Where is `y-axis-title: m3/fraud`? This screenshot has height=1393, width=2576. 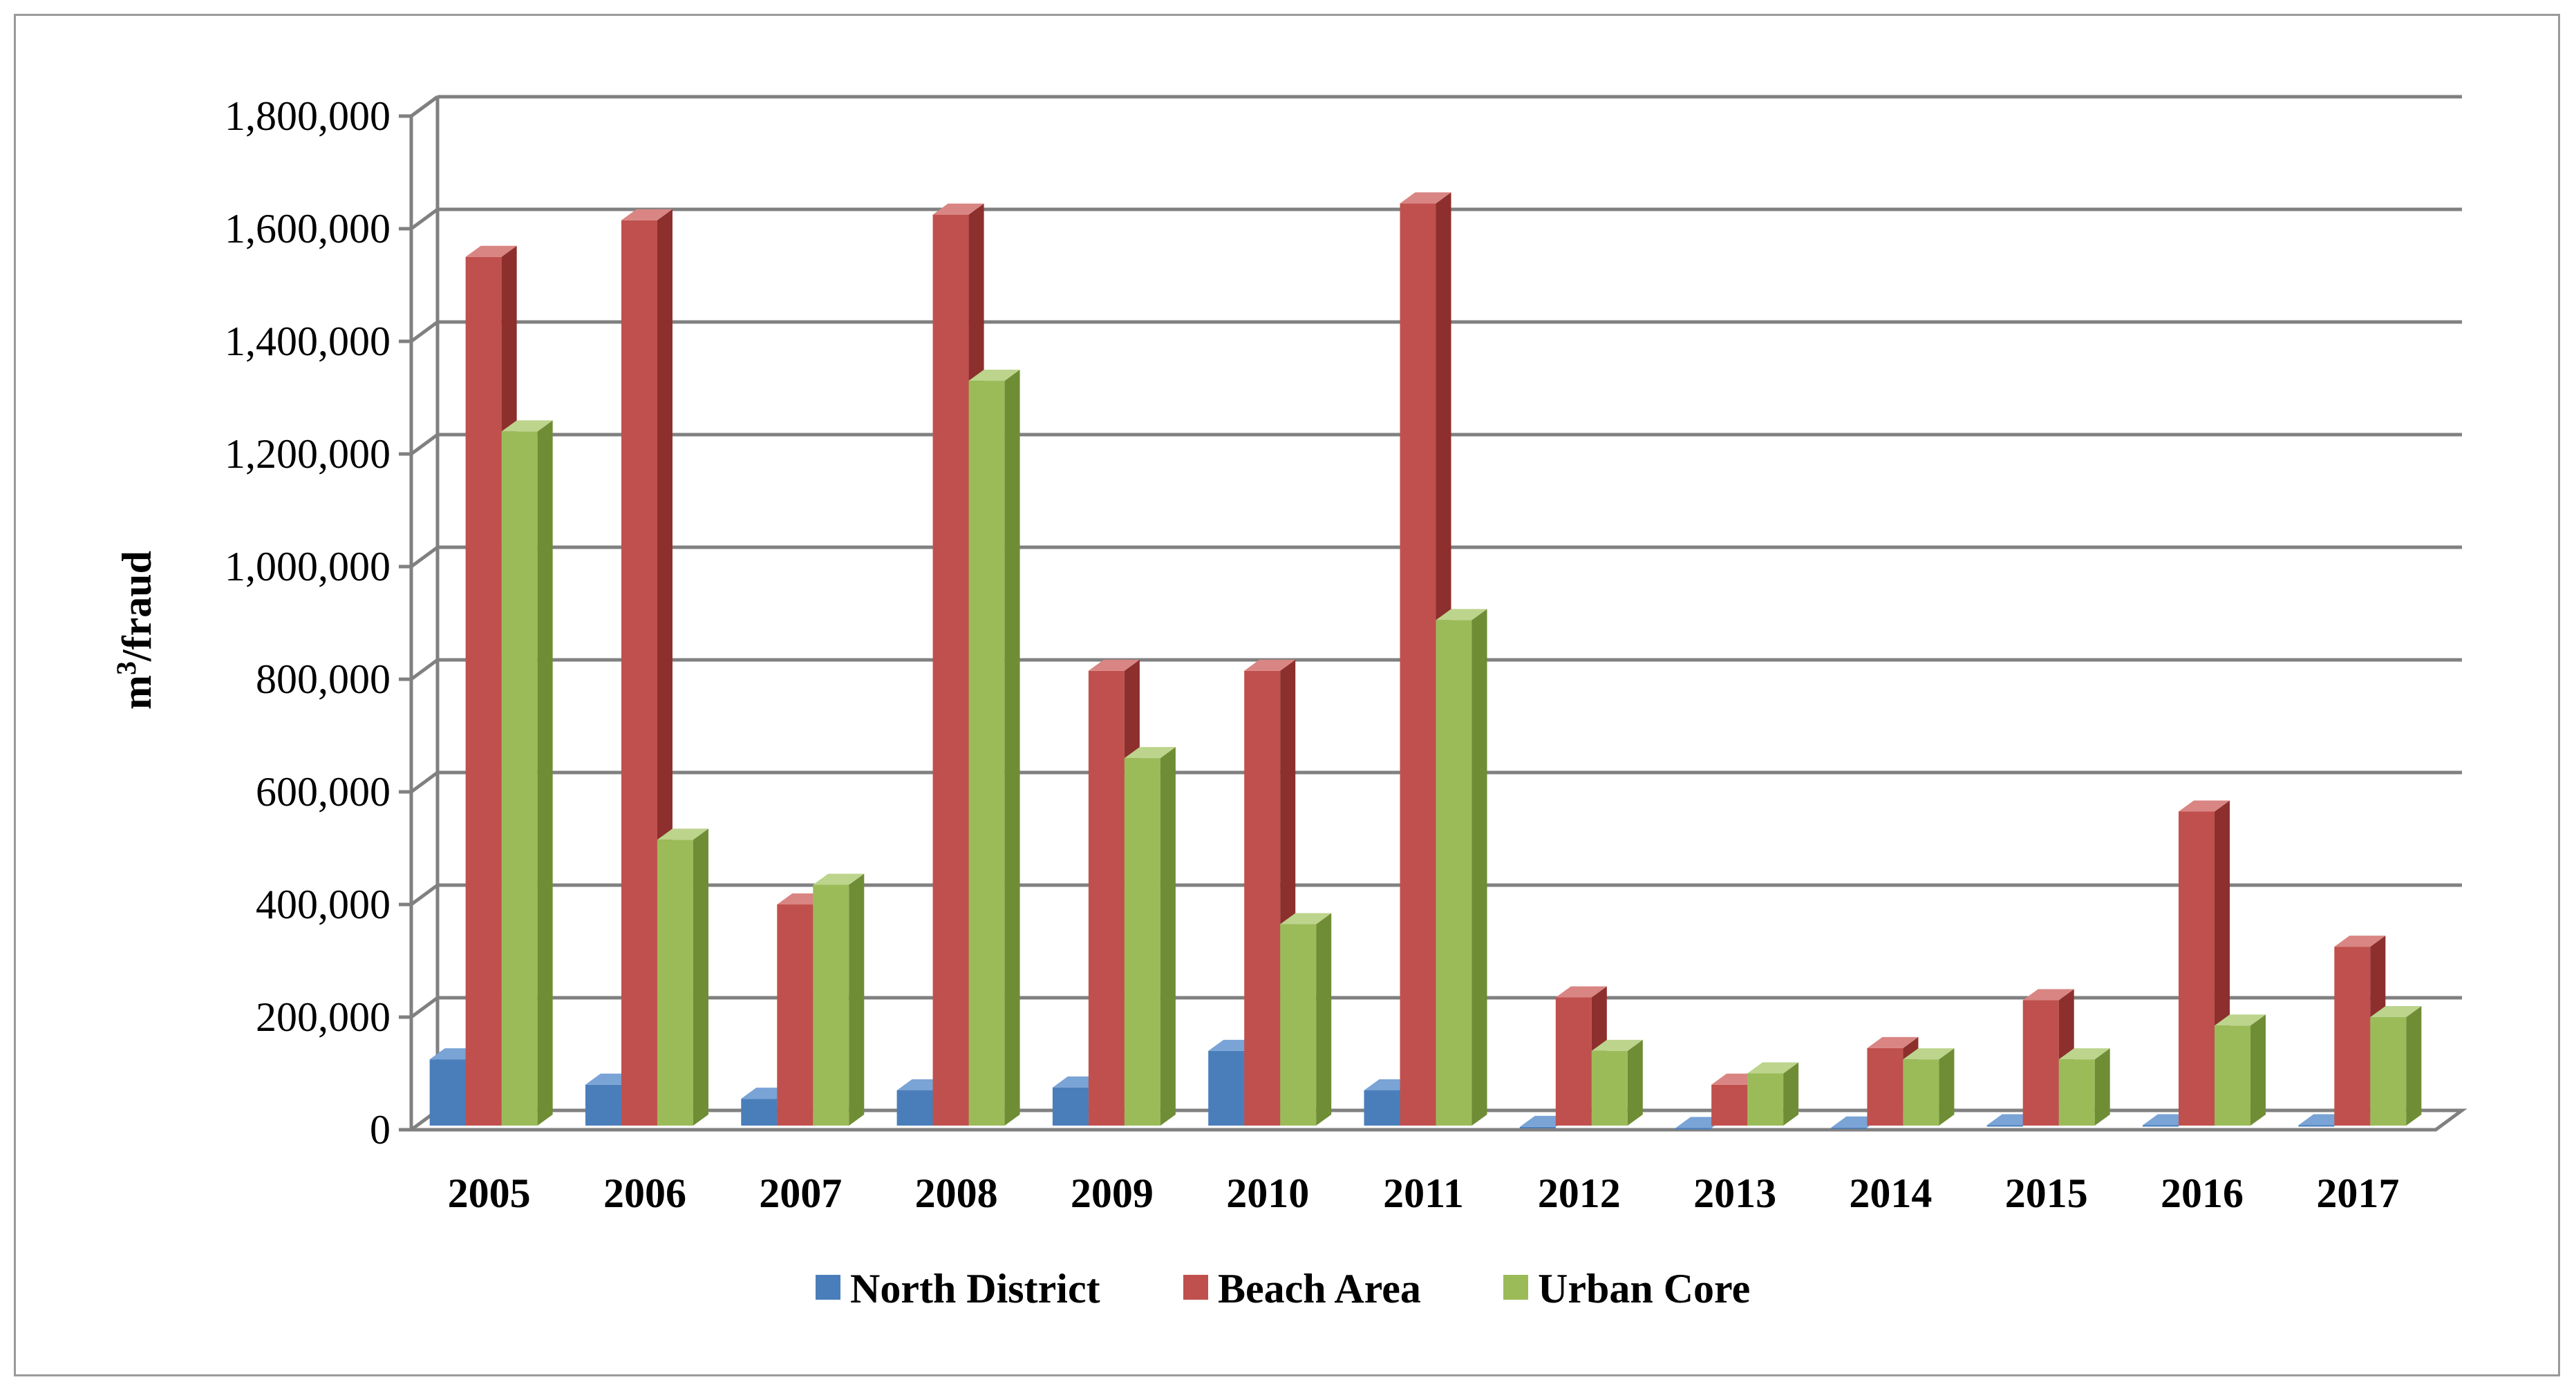 y-axis-title: m3/fraud is located at coordinates (135, 630).